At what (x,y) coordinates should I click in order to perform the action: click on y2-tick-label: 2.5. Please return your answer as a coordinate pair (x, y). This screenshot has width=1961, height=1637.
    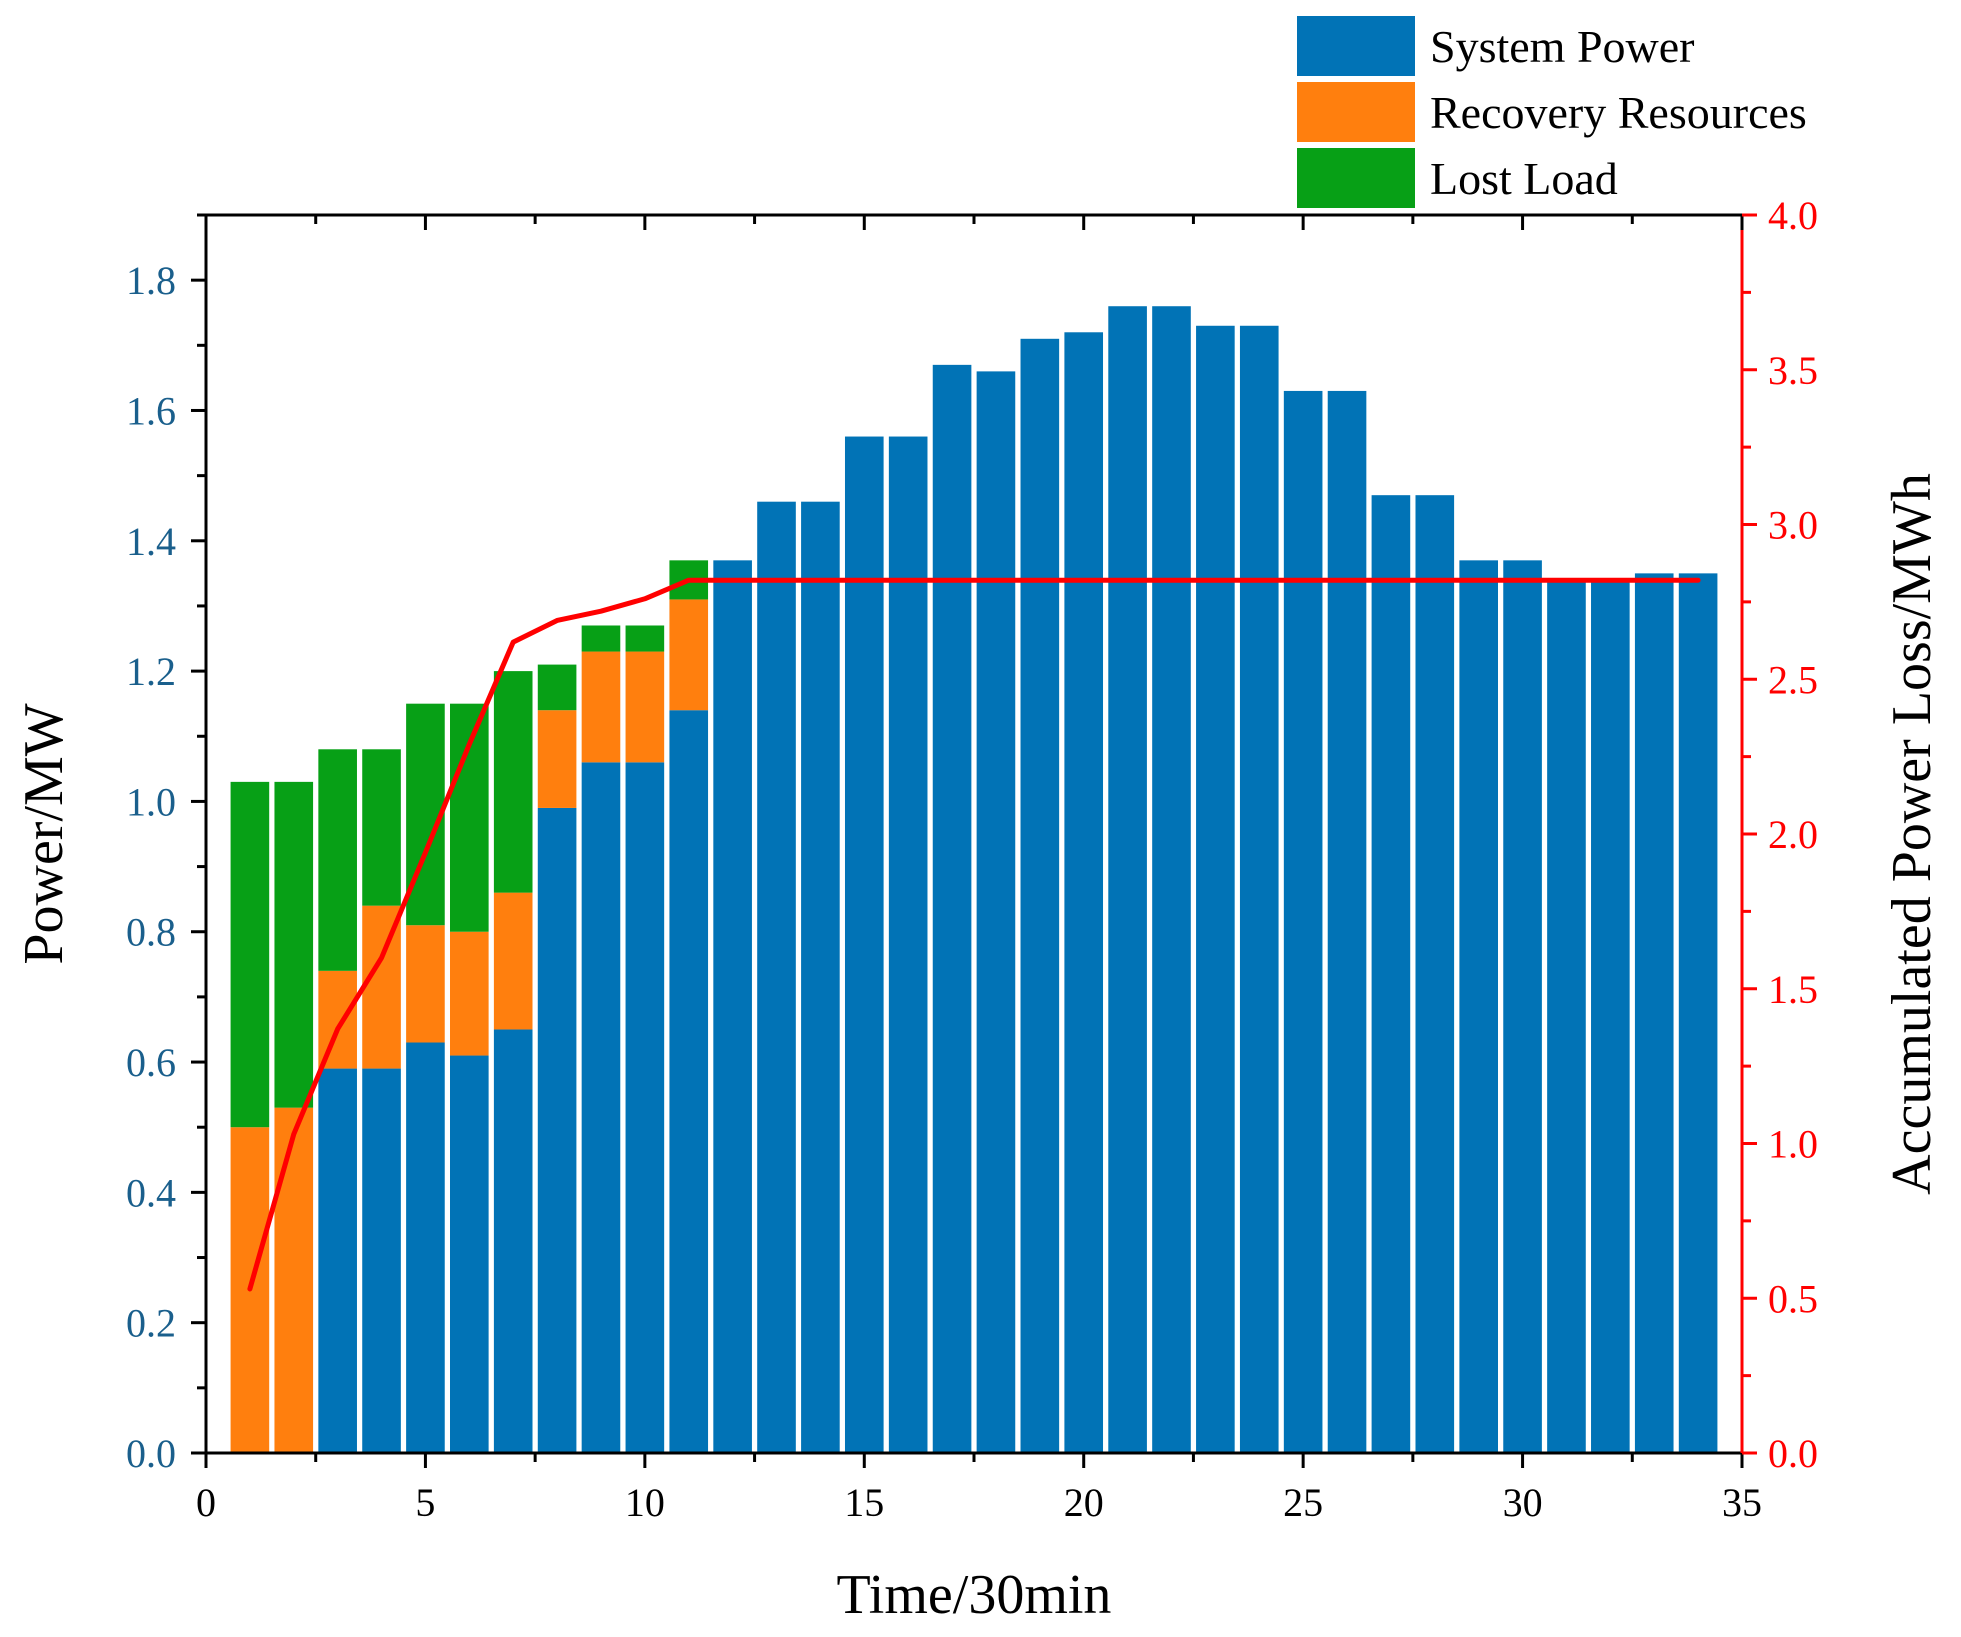
    Looking at the image, I should click on (1793, 679).